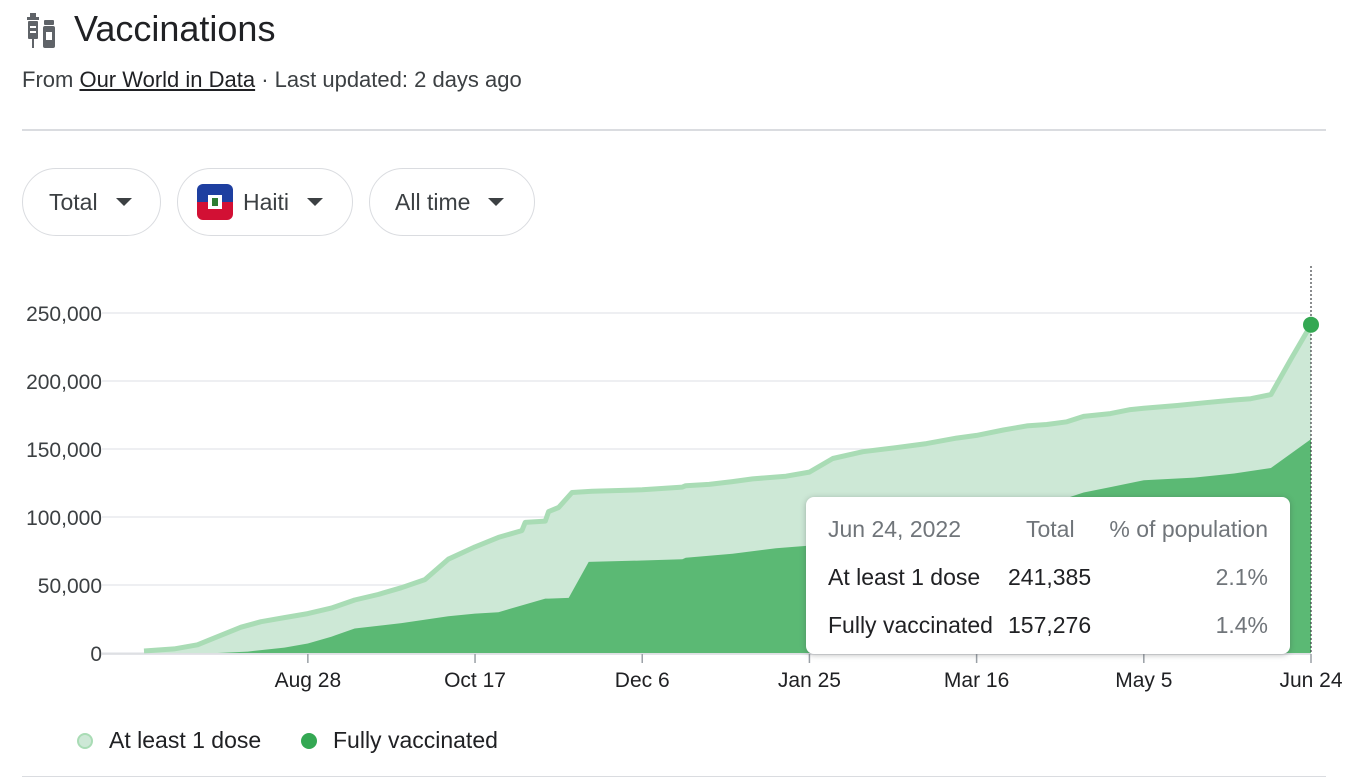 Image resolution: width=1352 pixels, height=782 pixels. What do you see at coordinates (64, 382) in the screenshot?
I see `y-tick-label: 200,000` at bounding box center [64, 382].